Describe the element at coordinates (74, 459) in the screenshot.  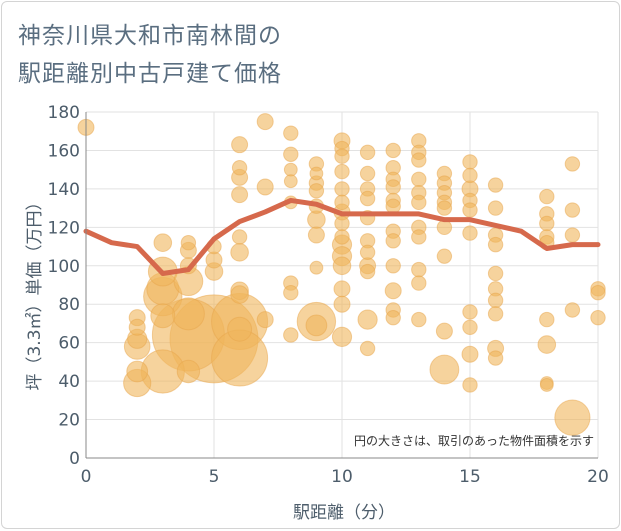
I see `y-tick-label: 0` at that location.